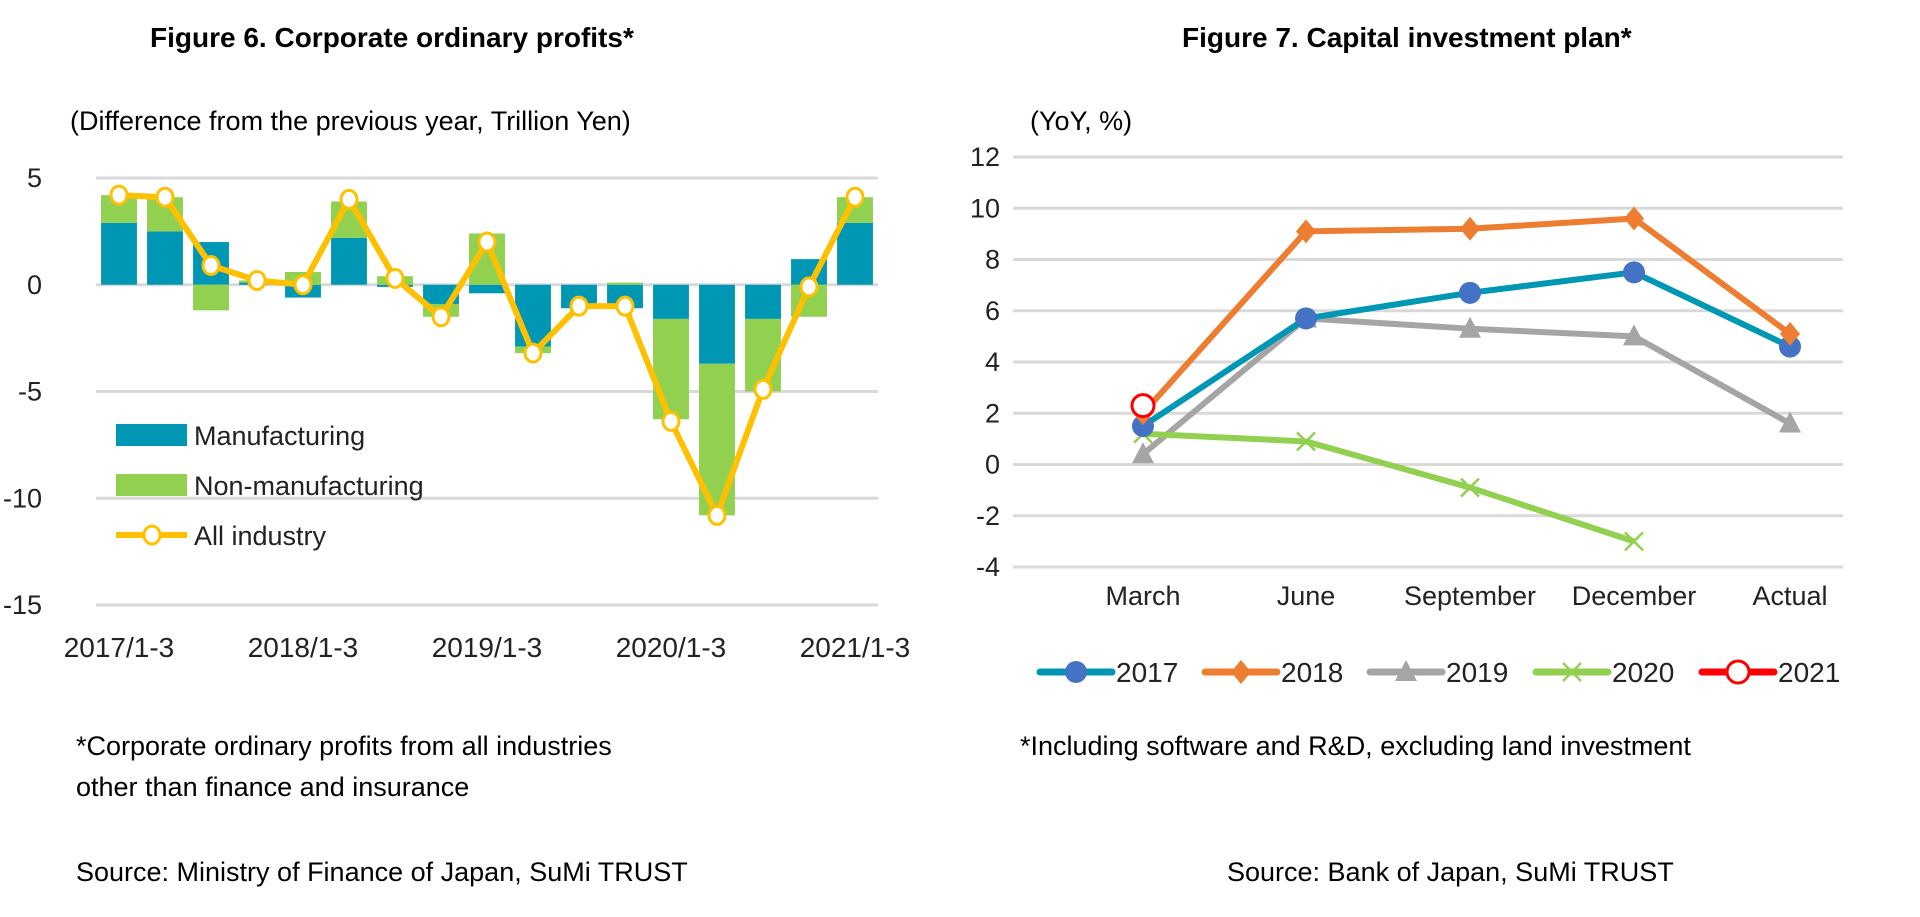 The width and height of the screenshot is (1920, 917). I want to click on fig7-y-tick-label: 4, so click(992, 362).